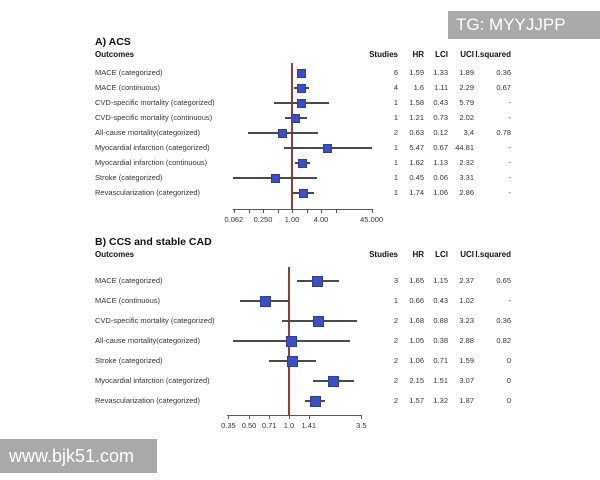  Describe the element at coordinates (416, 132) in the screenshot. I see `stat-hr: 0.63` at that location.